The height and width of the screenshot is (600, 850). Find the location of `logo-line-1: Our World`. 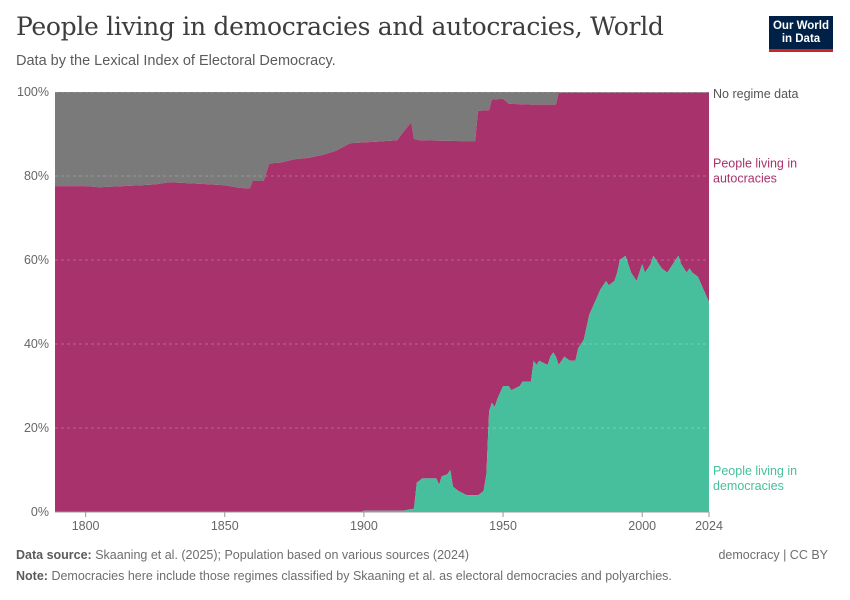

logo-line-1: Our World is located at coordinates (800, 26).